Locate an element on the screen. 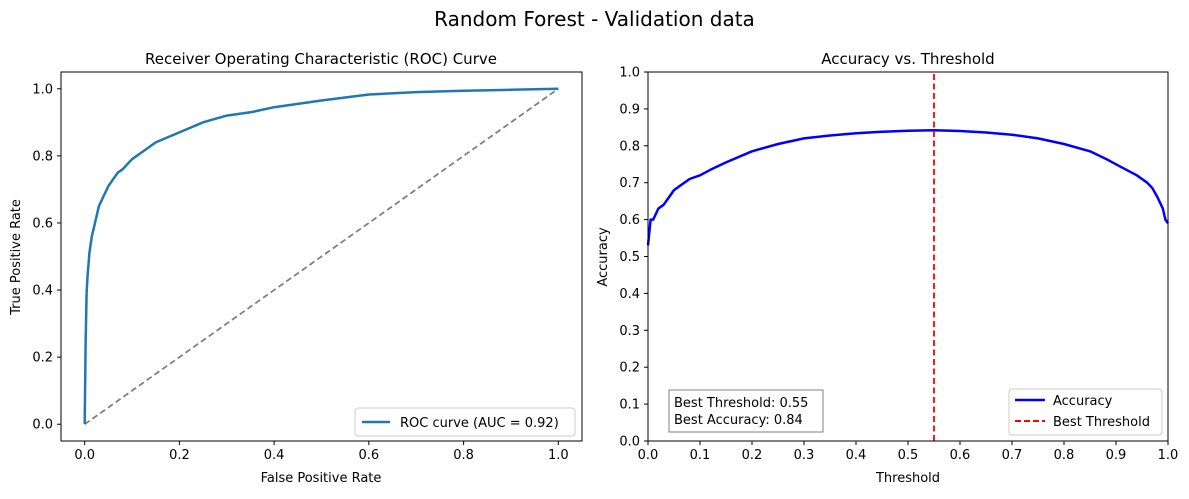 The width and height of the screenshot is (1189, 499). y-tick-label: 0.1 is located at coordinates (629, 405).